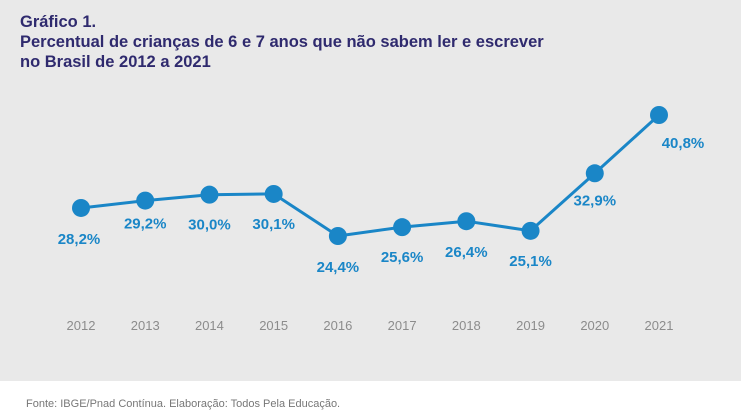  Describe the element at coordinates (337, 325) in the screenshot. I see `x-tick-label-2016: 2016` at that location.